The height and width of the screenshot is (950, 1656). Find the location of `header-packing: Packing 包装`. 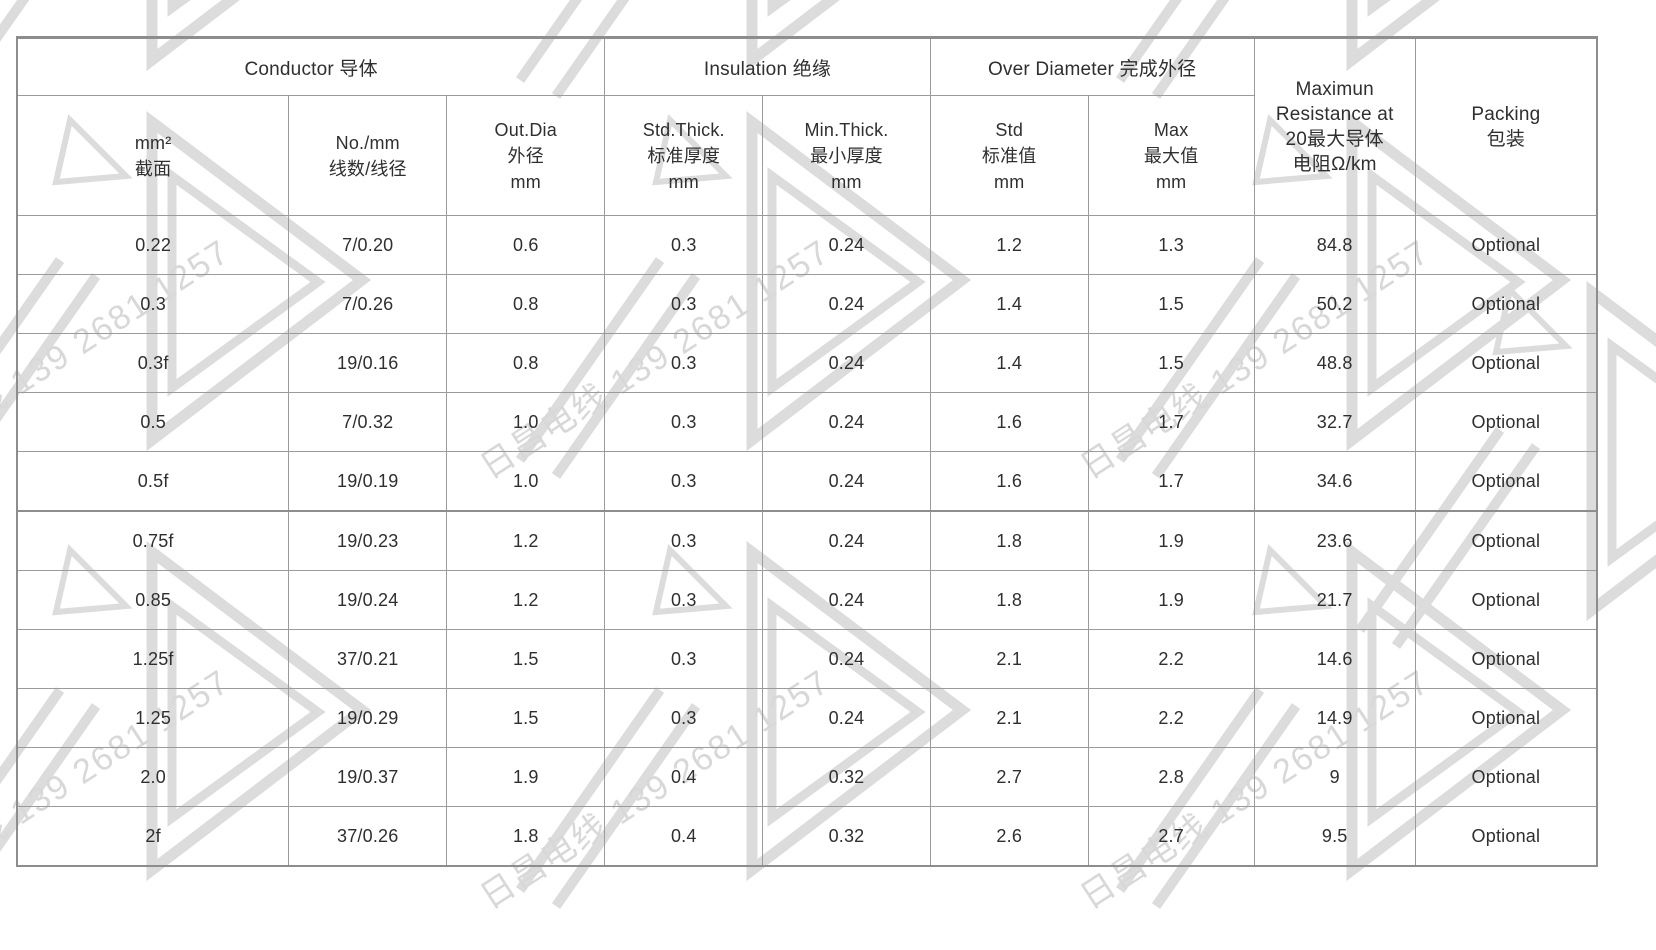

header-packing: Packing 包装 is located at coordinates (1506, 126).